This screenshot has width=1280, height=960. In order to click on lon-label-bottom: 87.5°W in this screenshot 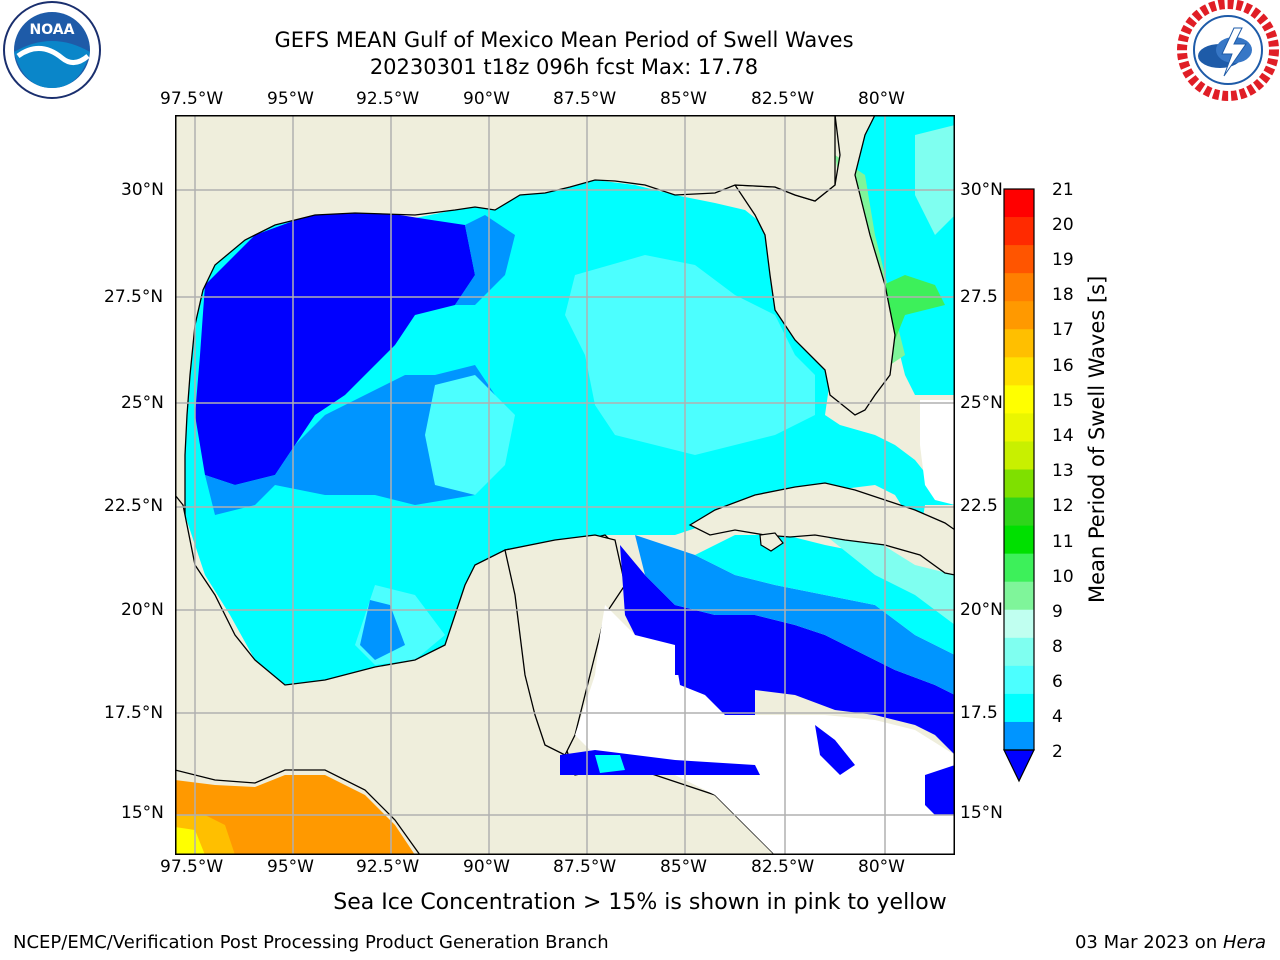, I will do `click(585, 867)`.